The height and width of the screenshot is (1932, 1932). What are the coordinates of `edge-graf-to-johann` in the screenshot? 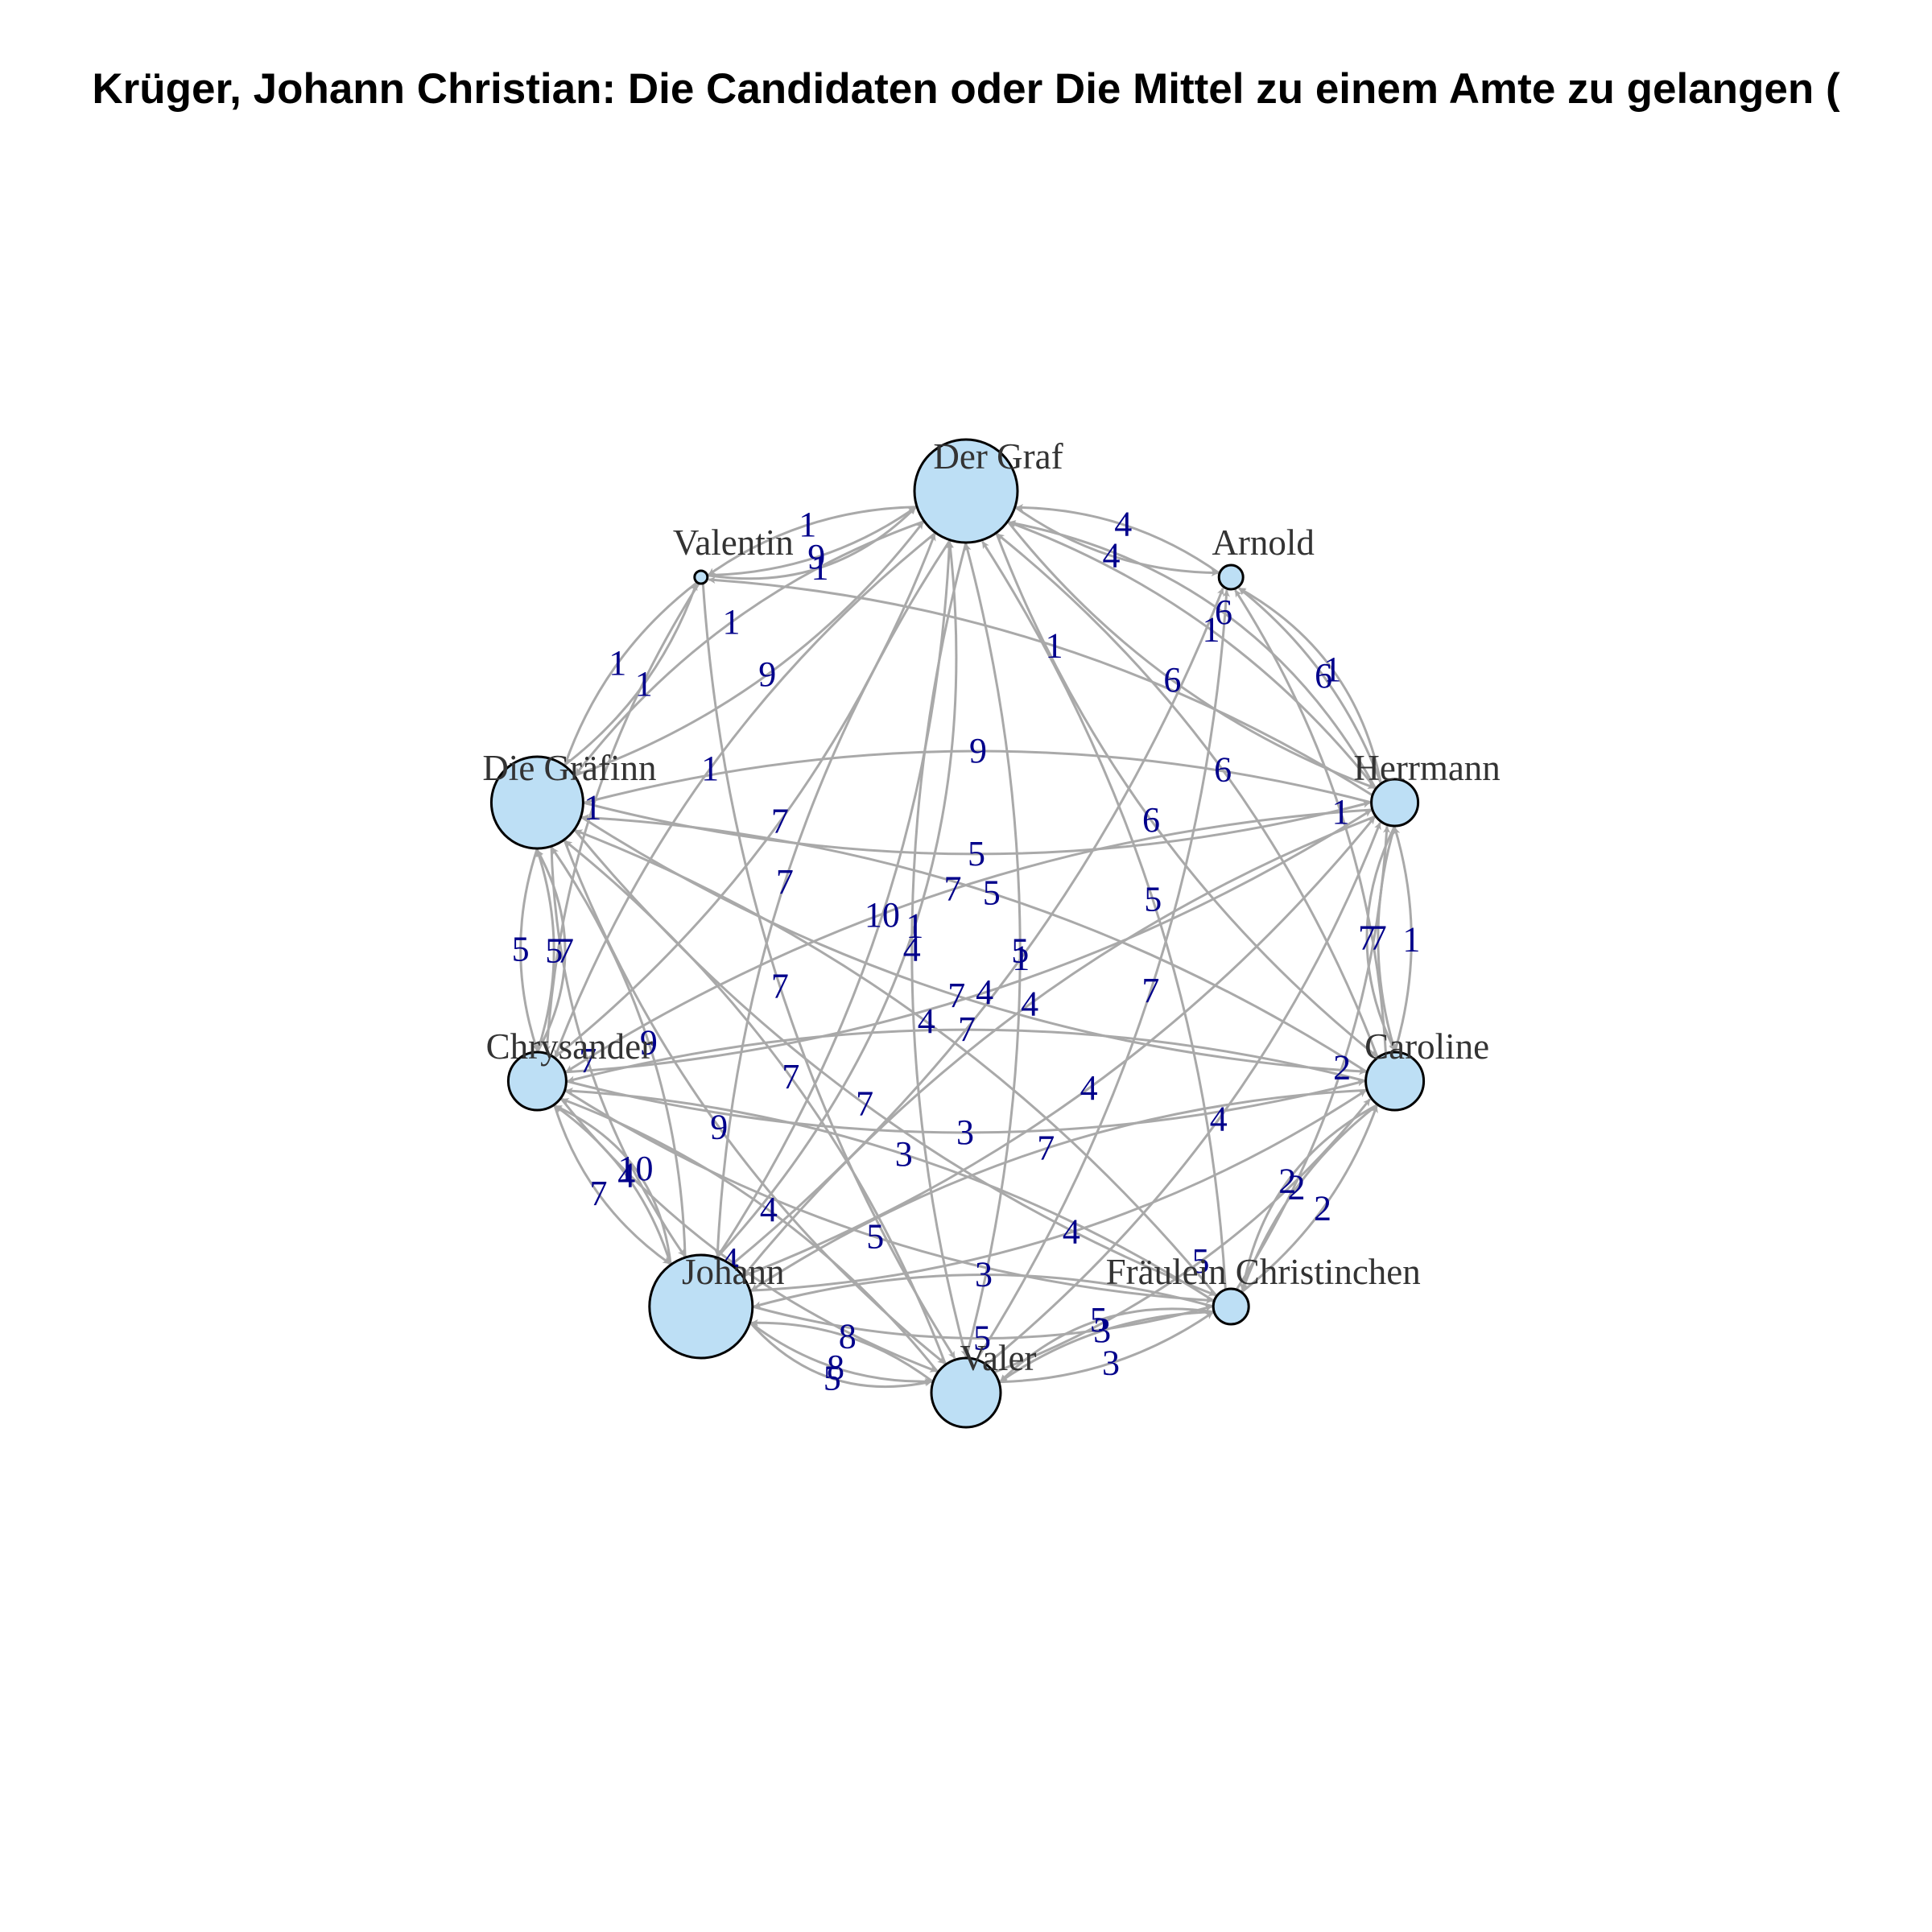 It's located at (833, 898).